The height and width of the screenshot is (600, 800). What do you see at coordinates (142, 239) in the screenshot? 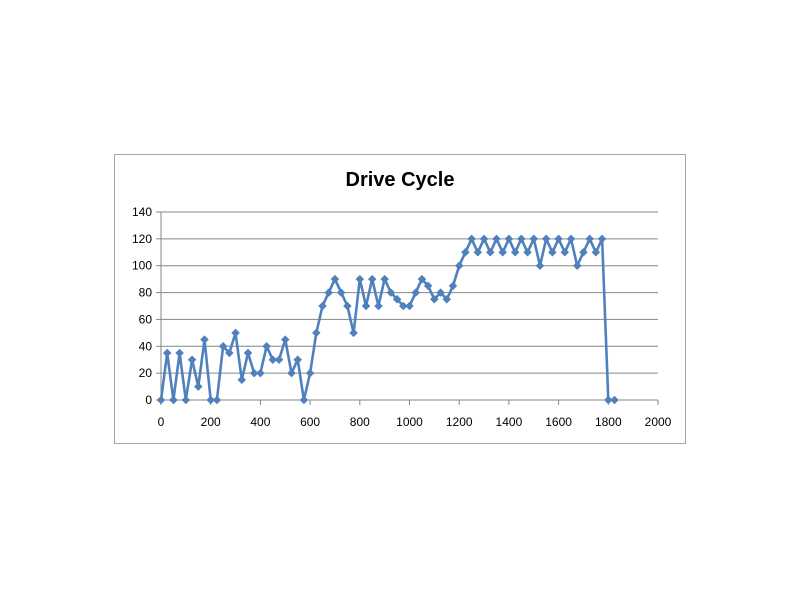
I see `y-tick-label: 120` at bounding box center [142, 239].